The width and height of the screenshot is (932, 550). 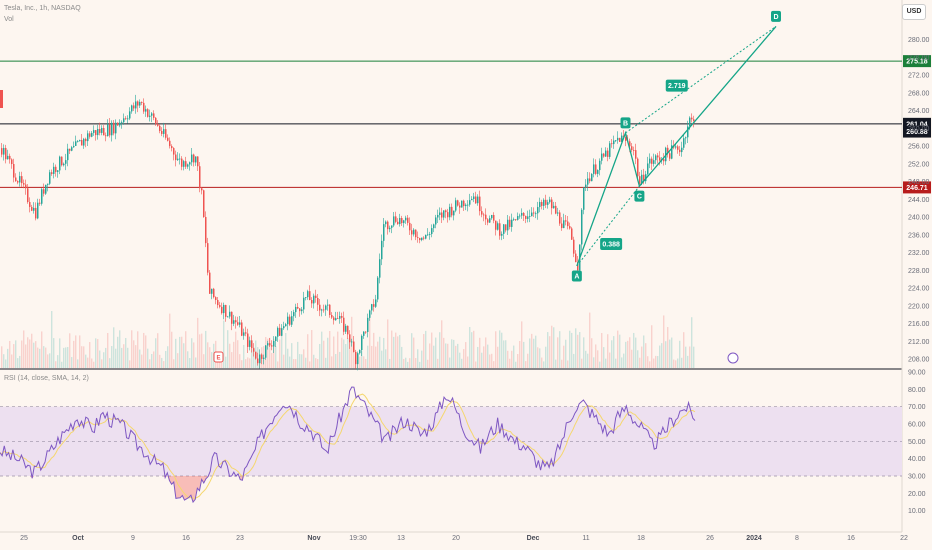 What do you see at coordinates (218, 357) in the screenshot?
I see `earnings-icon` at bounding box center [218, 357].